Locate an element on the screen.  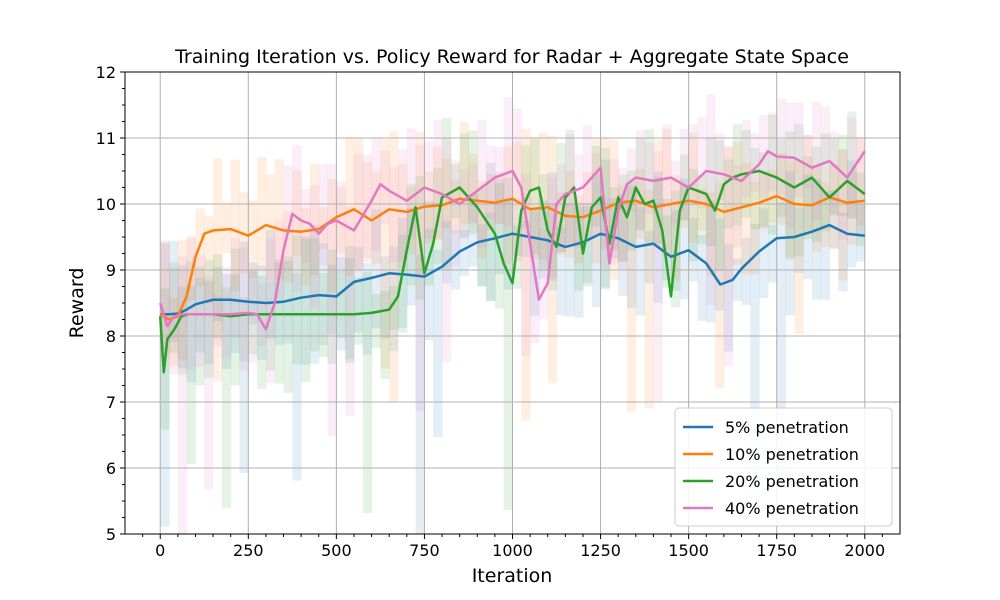
legend-label: 20% penetration is located at coordinates (792, 481).